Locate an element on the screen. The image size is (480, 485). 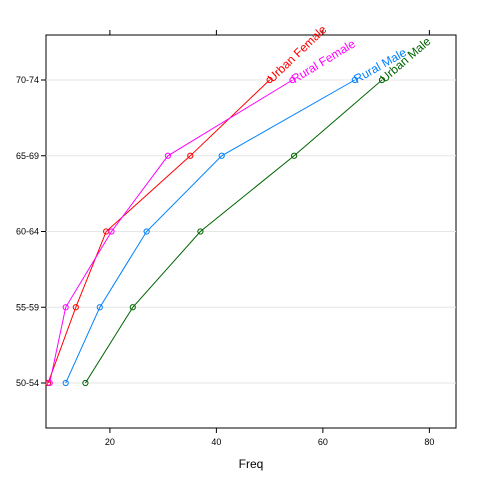
y-tick-label: 70-74 is located at coordinates (27, 80).